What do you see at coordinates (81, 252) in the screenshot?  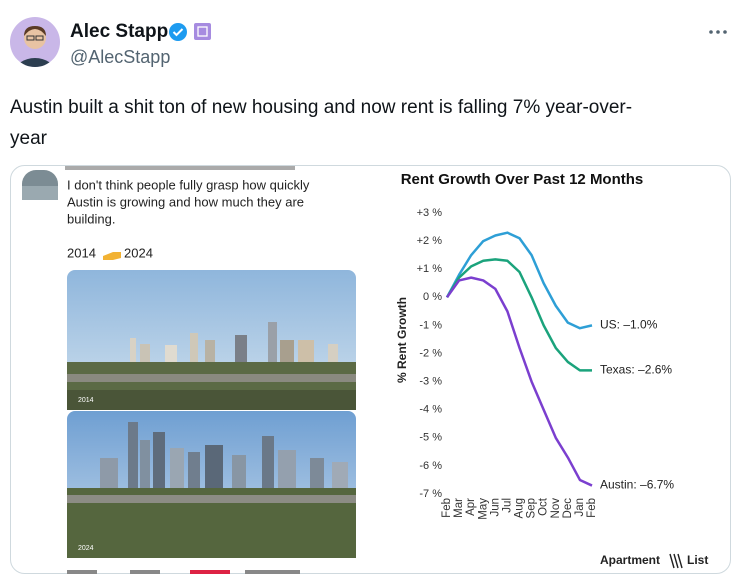 I see `year-from: 2014` at bounding box center [81, 252].